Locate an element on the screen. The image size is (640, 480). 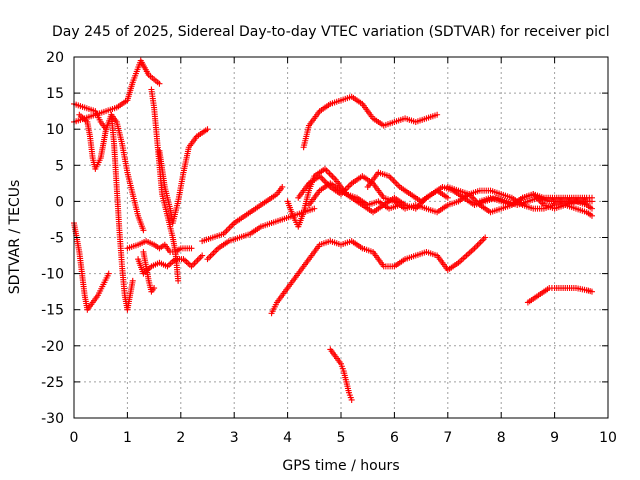
x-tick-label: 0 is located at coordinates (74, 438).